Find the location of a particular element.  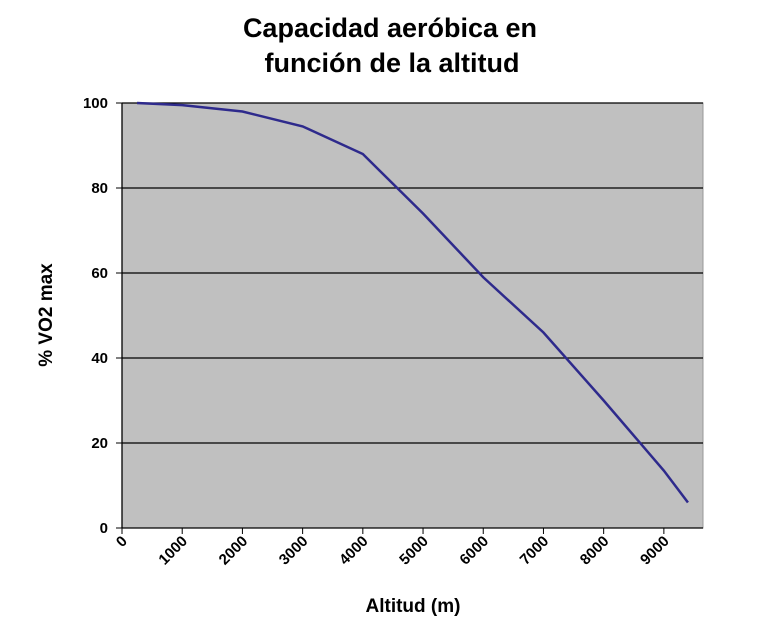

y-tick-label: 80 is located at coordinates (99, 188).